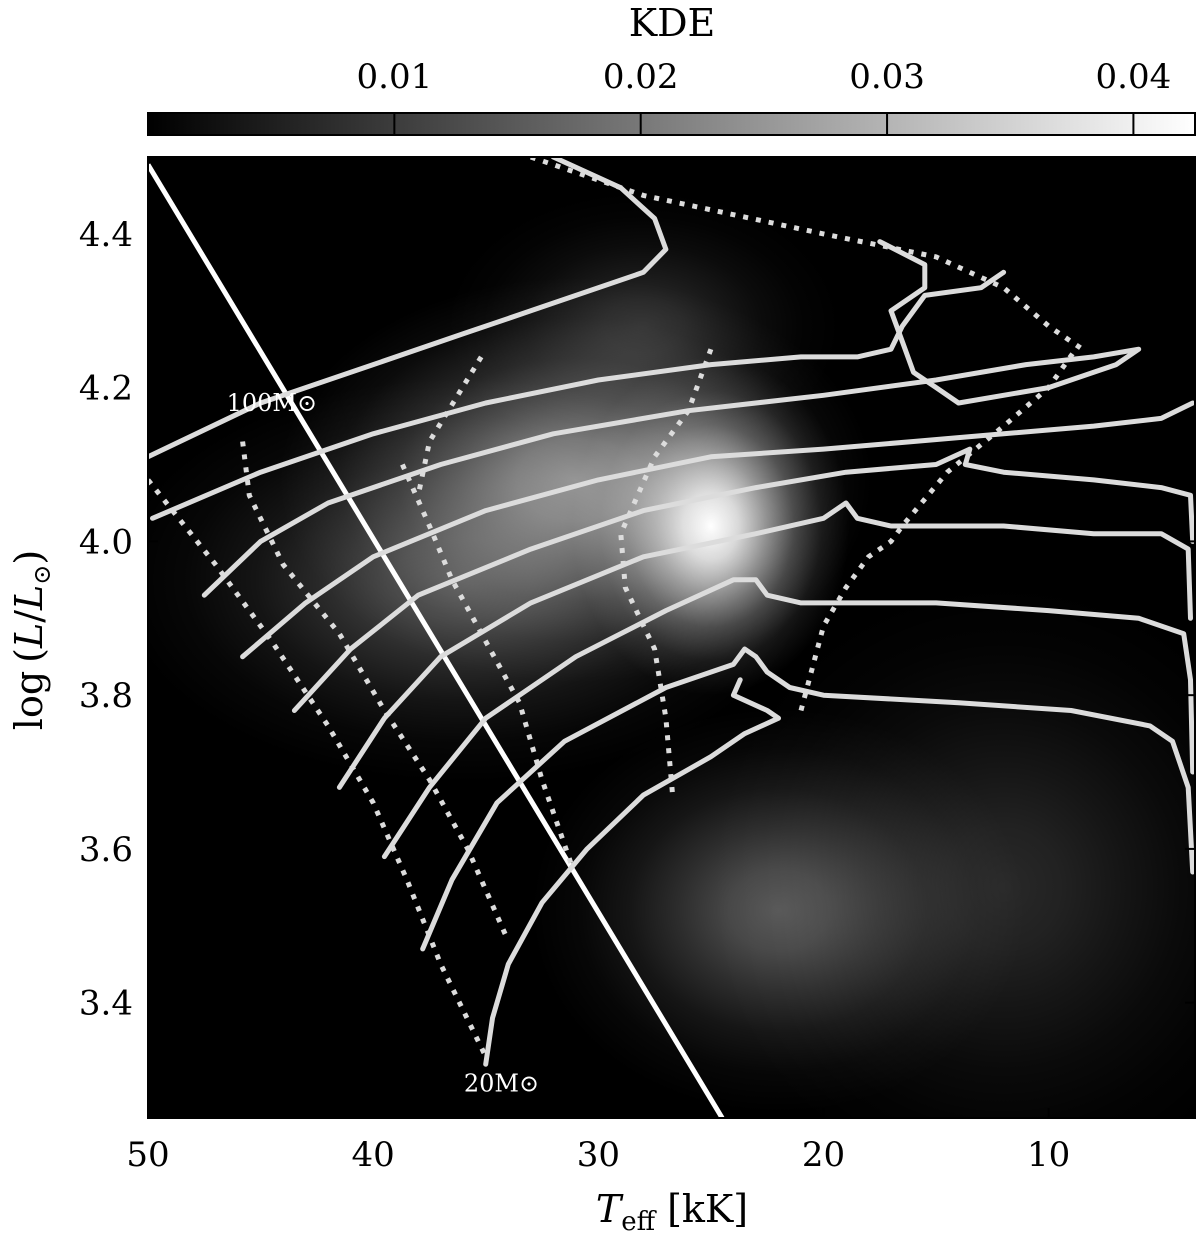 This screenshot has height=1247, width=1200. Describe the element at coordinates (1134, 77) in the screenshot. I see `colorbar-tick-label: 0.04` at that location.